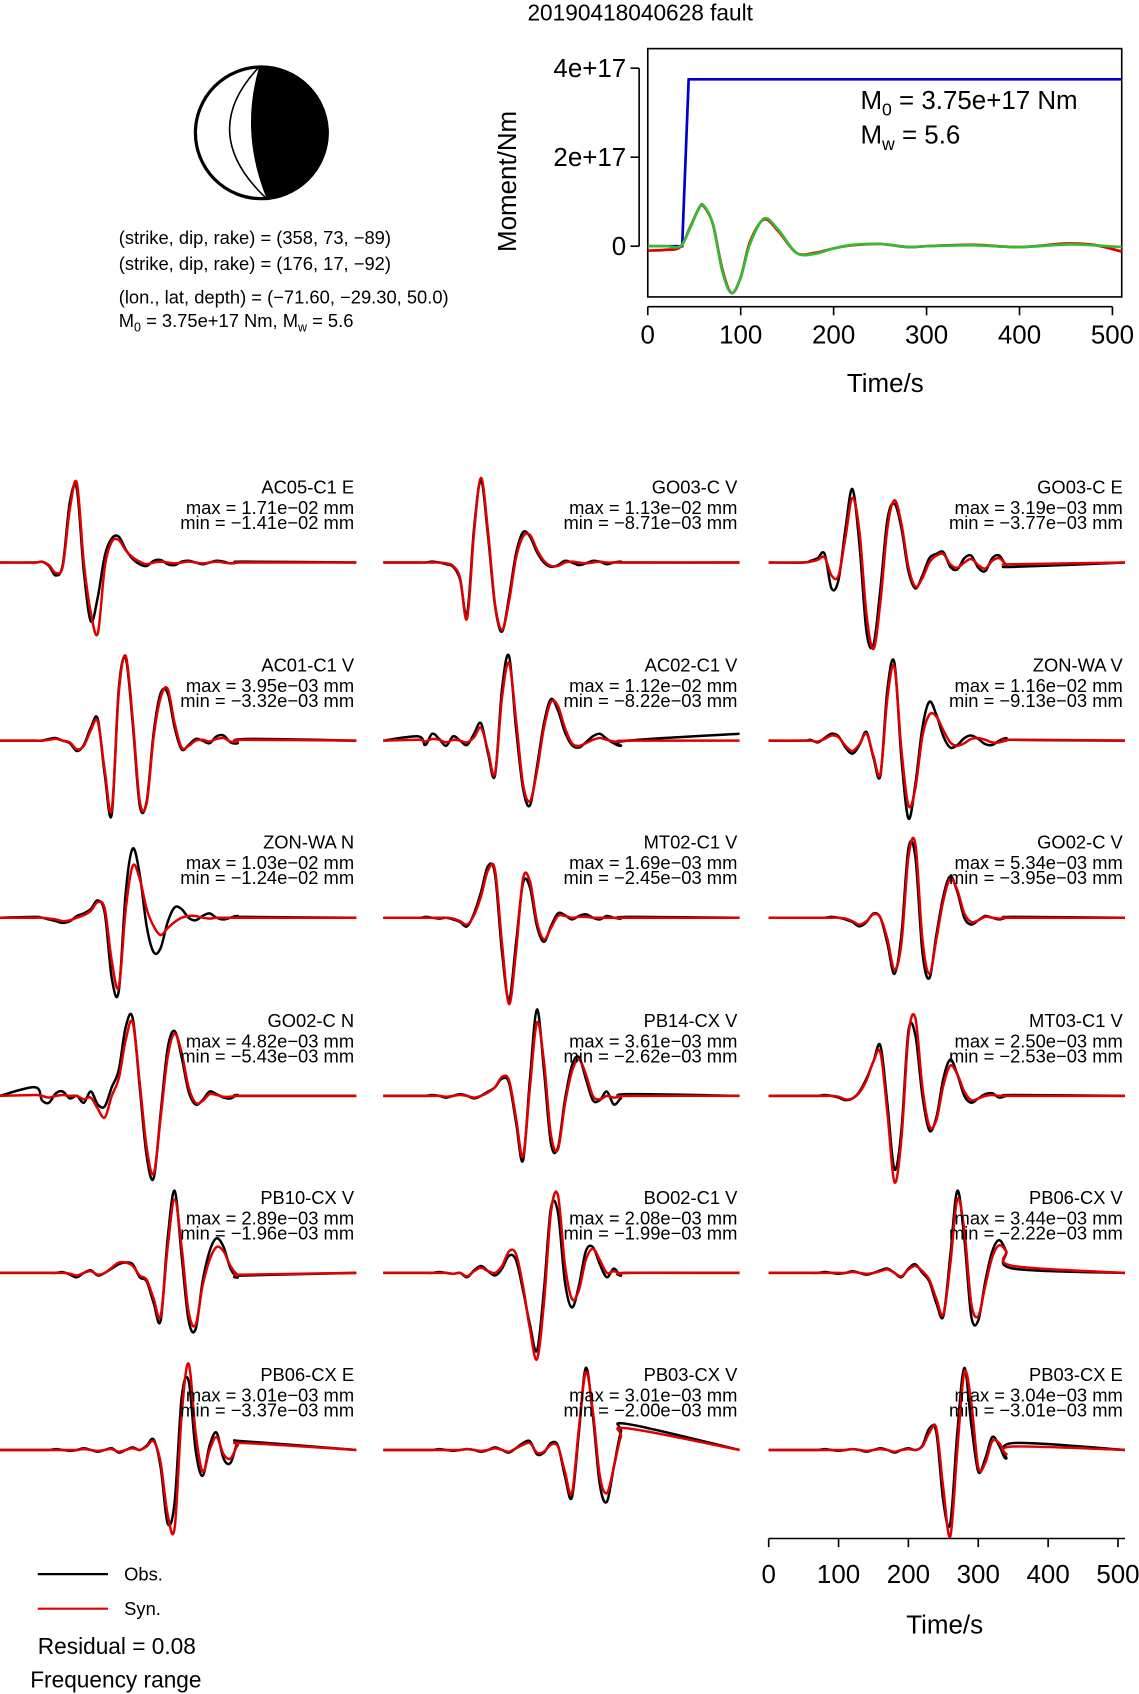  What do you see at coordinates (307, 1374) in the screenshot?
I see `station-label: PB06-CX E` at bounding box center [307, 1374].